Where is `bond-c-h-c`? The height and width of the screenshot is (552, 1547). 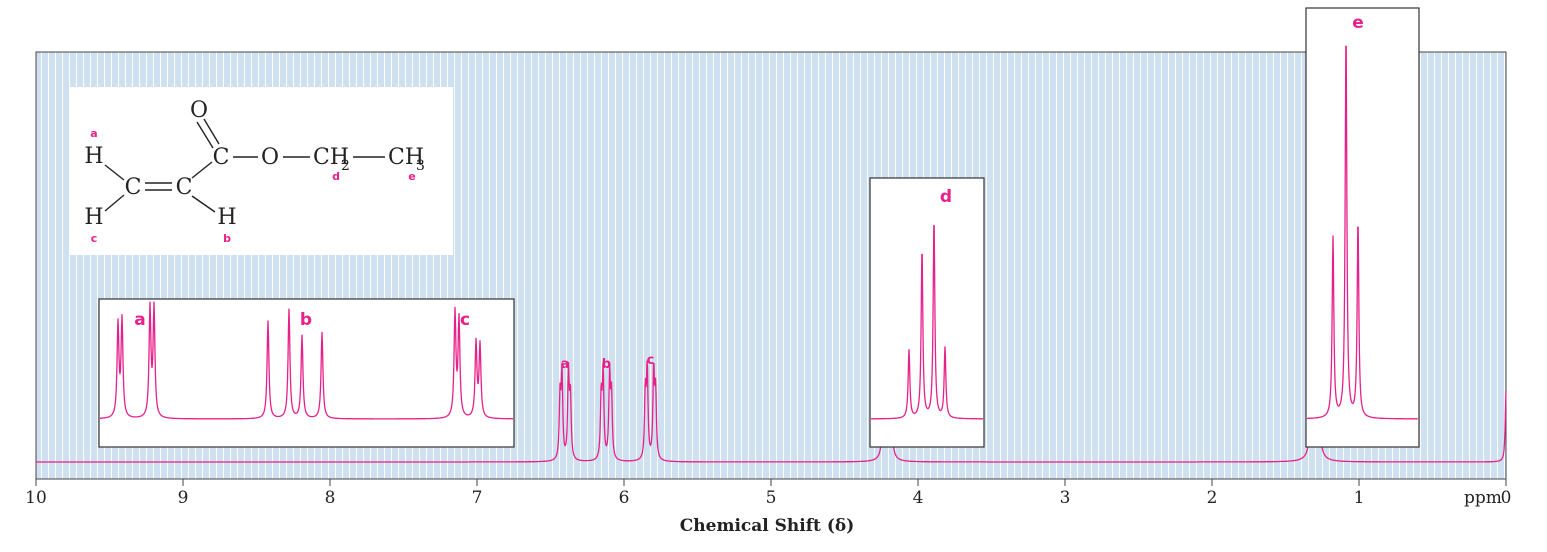
bond-c-h-c is located at coordinates (114, 203).